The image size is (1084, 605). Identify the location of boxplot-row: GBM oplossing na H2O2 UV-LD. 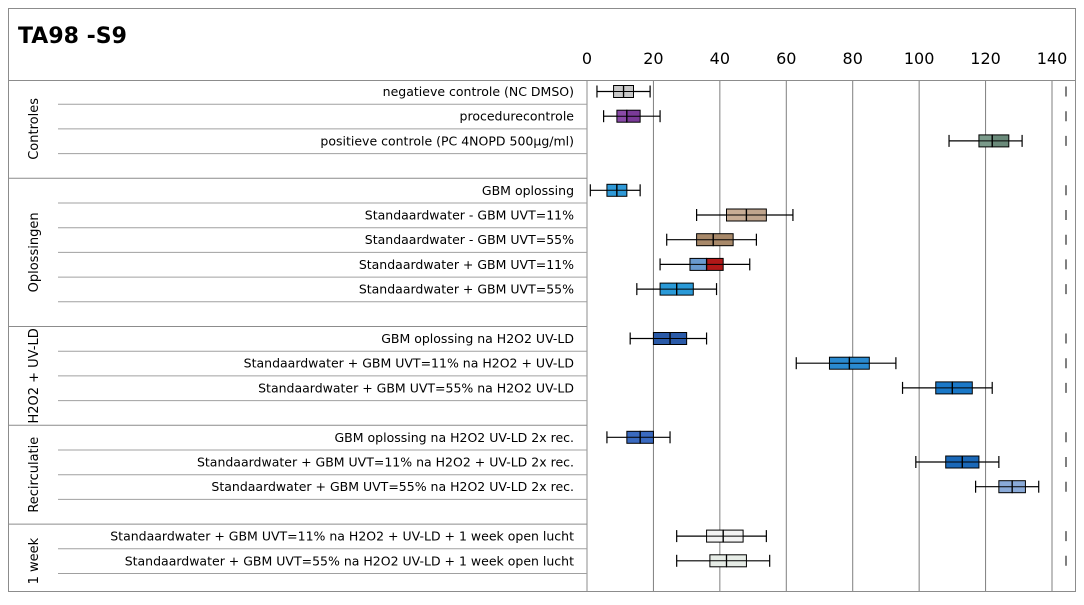
(724, 338).